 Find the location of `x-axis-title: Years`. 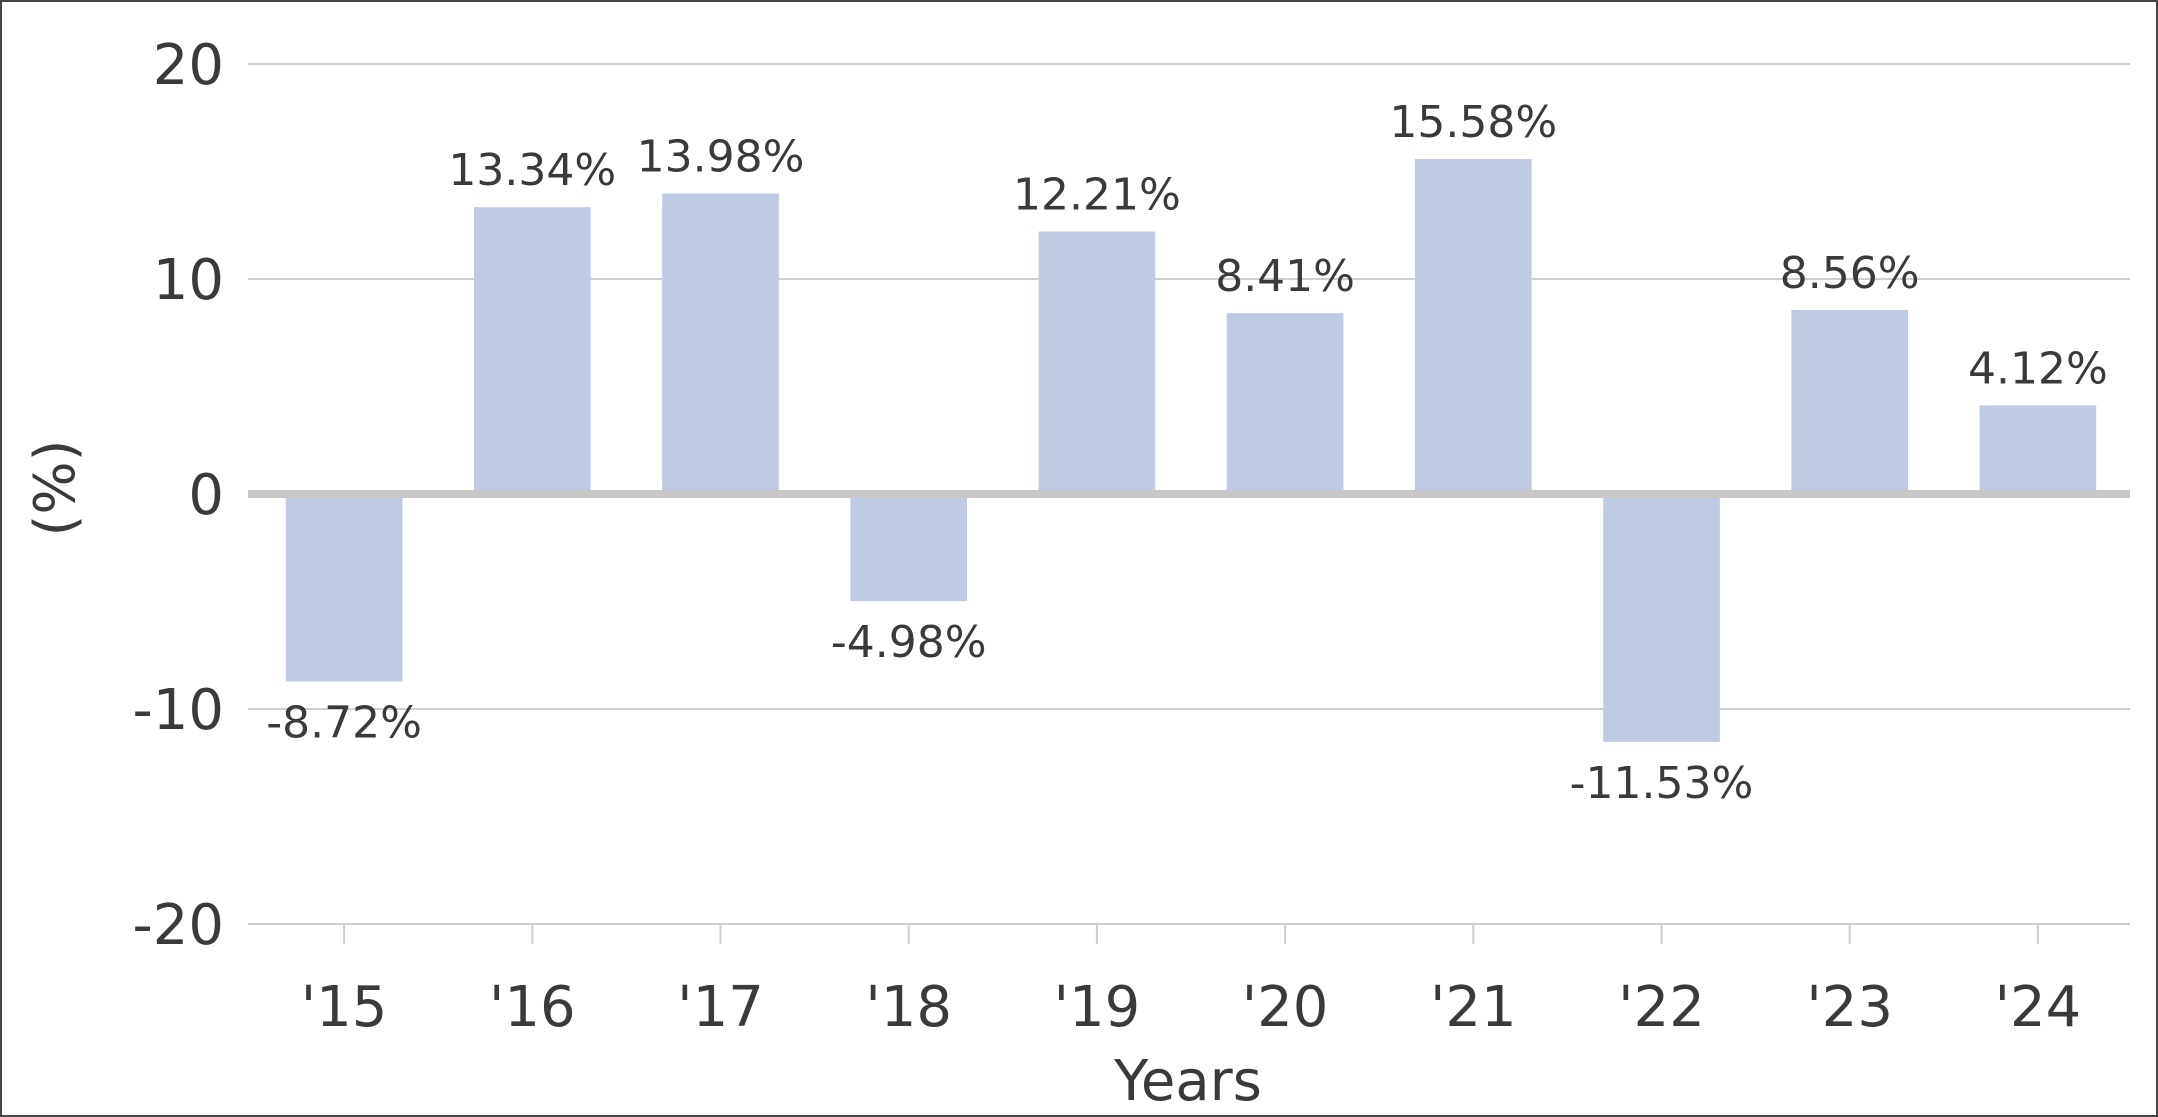

x-axis-title: Years is located at coordinates (1187, 1081).